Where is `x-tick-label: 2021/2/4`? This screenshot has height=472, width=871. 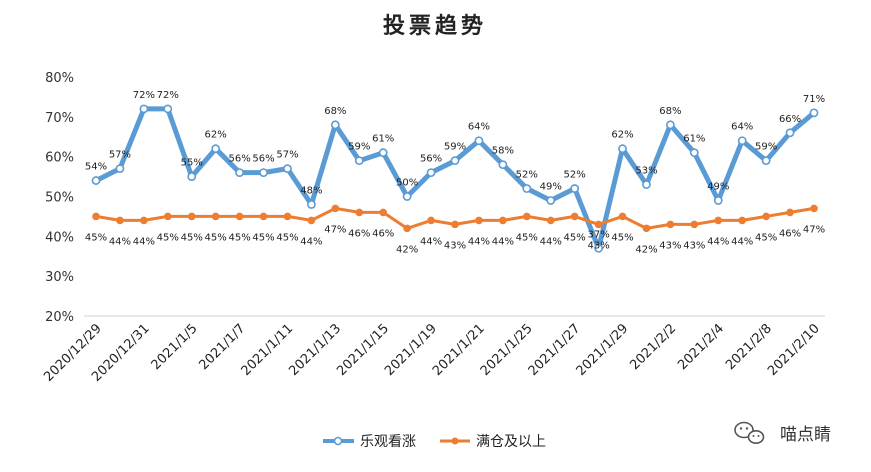
x-tick-label: 2021/2/4 is located at coordinates (701, 347).